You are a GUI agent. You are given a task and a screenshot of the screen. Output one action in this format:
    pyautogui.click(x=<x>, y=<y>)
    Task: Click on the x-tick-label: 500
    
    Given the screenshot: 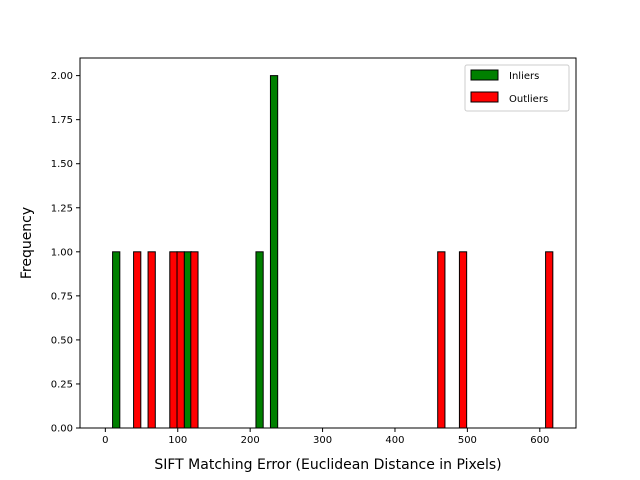 What is the action you would take?
    pyautogui.click(x=467, y=440)
    